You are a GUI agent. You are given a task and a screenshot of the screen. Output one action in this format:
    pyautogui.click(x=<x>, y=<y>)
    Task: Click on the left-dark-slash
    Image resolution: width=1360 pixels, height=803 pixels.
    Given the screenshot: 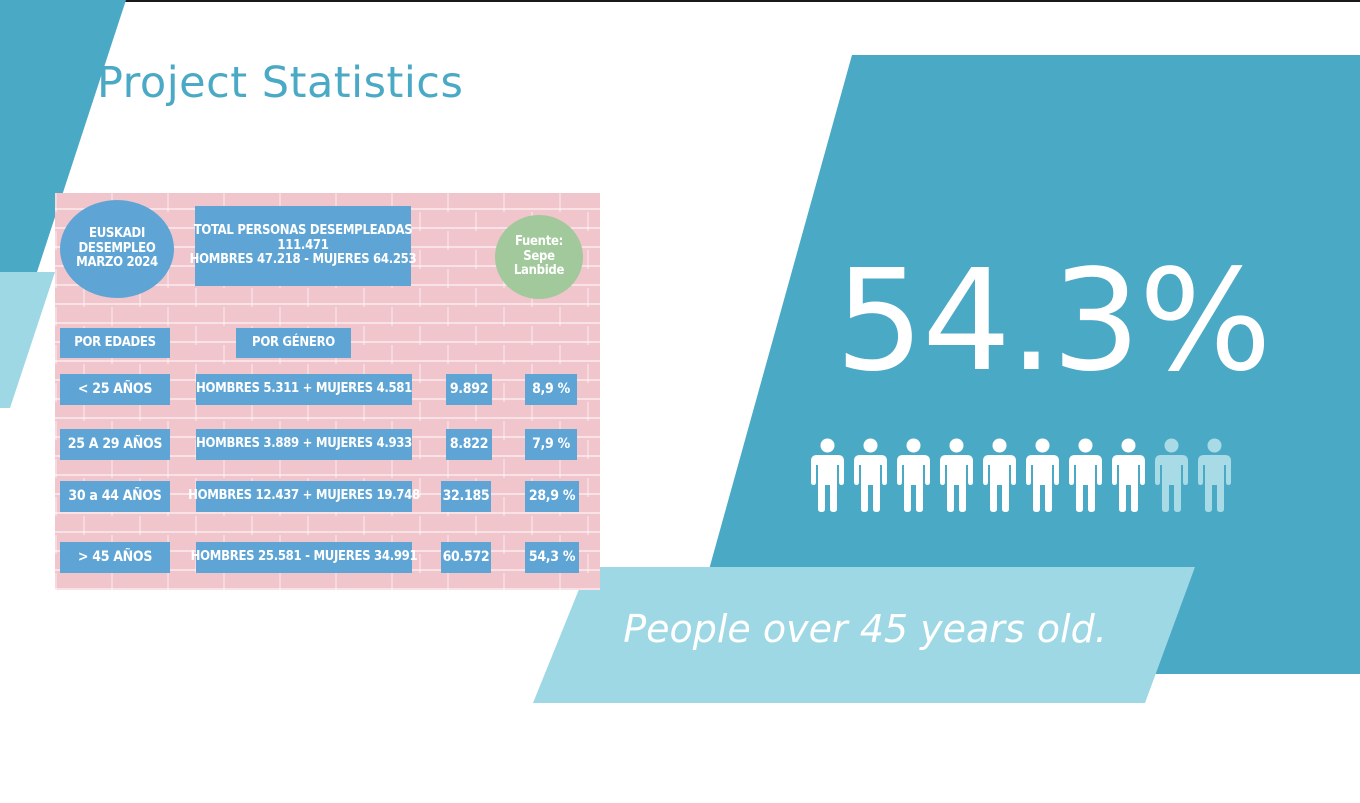 What is the action you would take?
    pyautogui.click(x=63, y=136)
    